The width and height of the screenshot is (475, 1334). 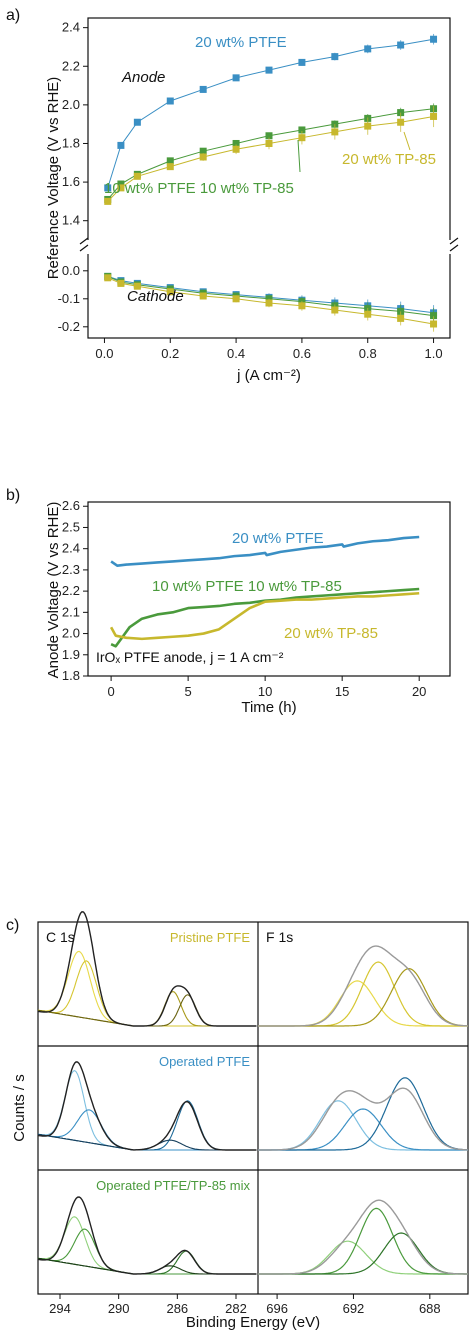 What do you see at coordinates (190, 657) in the screenshot?
I see `annotation-b-conditions: IrOₓ PTFE anode, j = 1 A cm⁻²` at bounding box center [190, 657].